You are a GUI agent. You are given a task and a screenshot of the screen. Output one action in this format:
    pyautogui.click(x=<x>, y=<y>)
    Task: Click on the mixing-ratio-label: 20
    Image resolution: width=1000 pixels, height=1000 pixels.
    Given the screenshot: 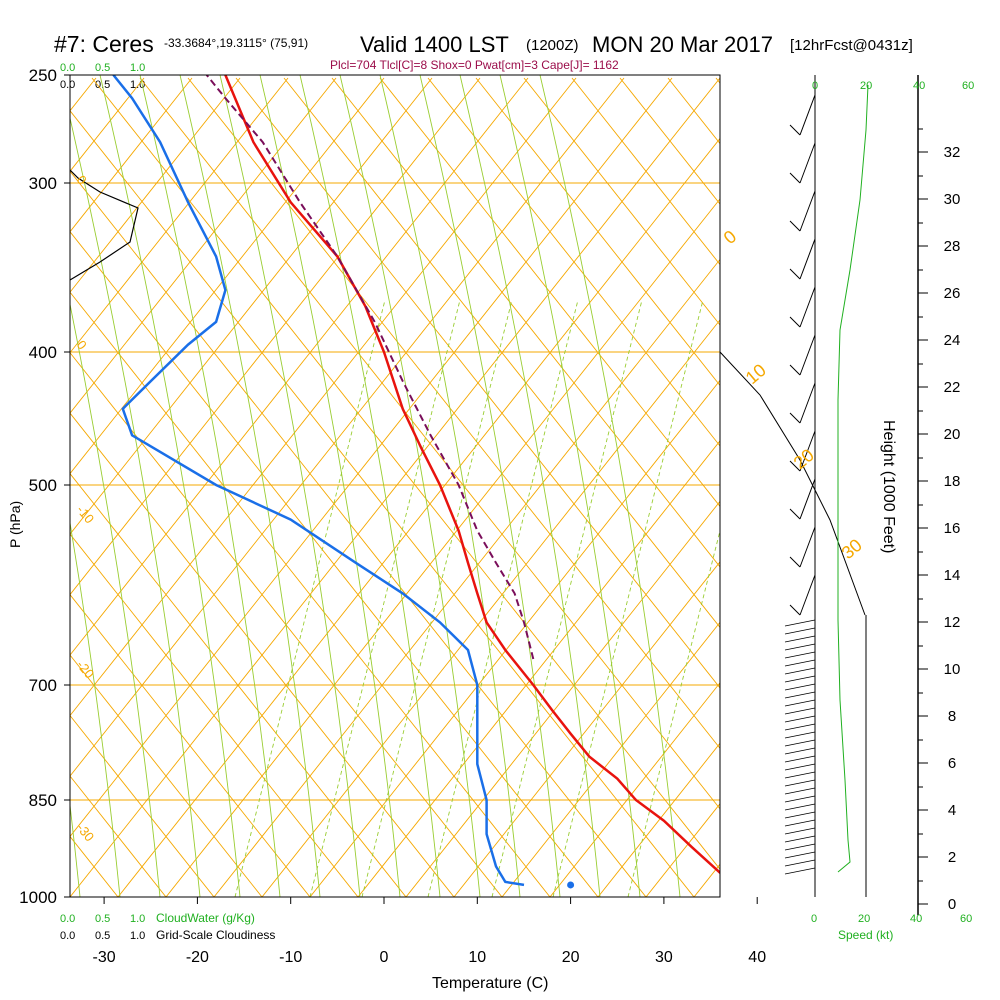 What is the action you would take?
    pyautogui.click(x=623, y=906)
    